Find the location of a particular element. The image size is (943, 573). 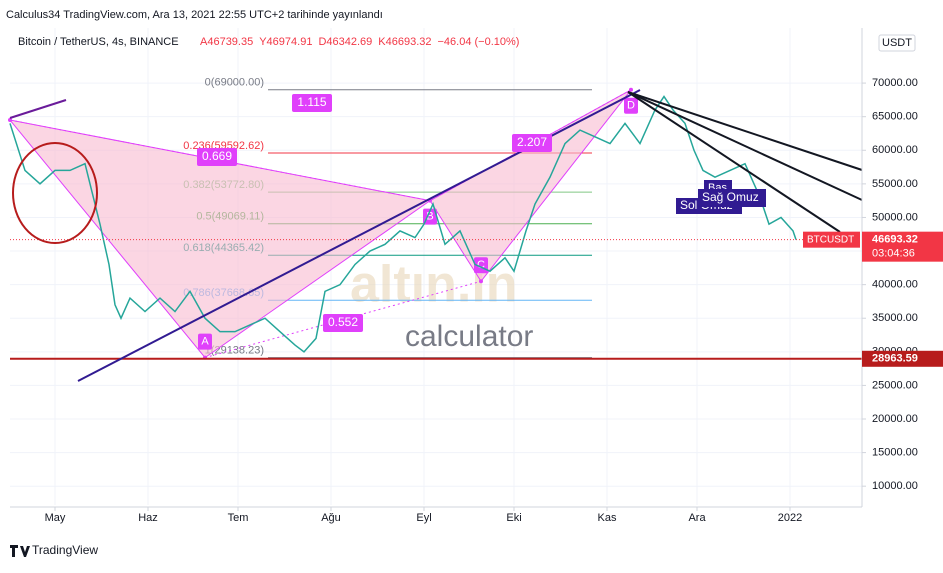

ohlc-value: A46739.35 is located at coordinates (226, 42).